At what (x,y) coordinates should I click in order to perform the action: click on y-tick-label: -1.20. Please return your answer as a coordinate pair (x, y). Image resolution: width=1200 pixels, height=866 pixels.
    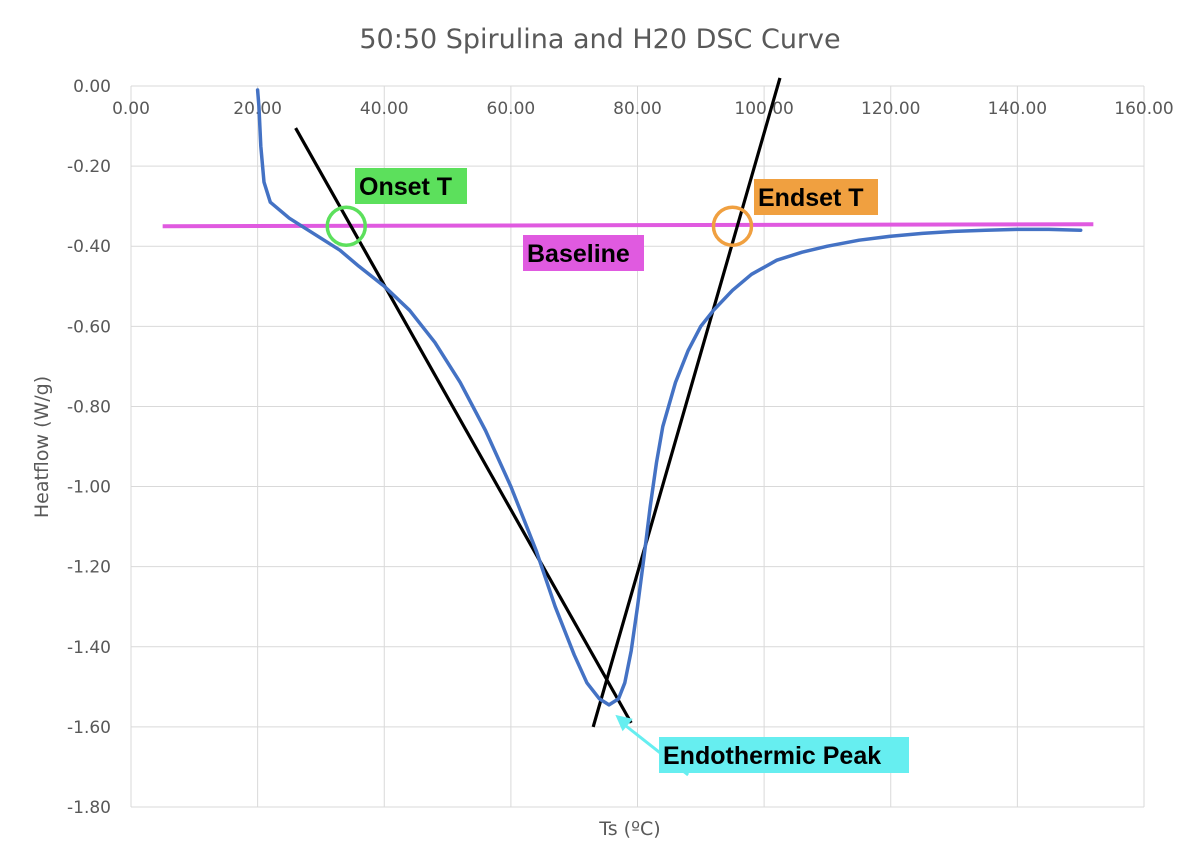
    Looking at the image, I should click on (89, 568).